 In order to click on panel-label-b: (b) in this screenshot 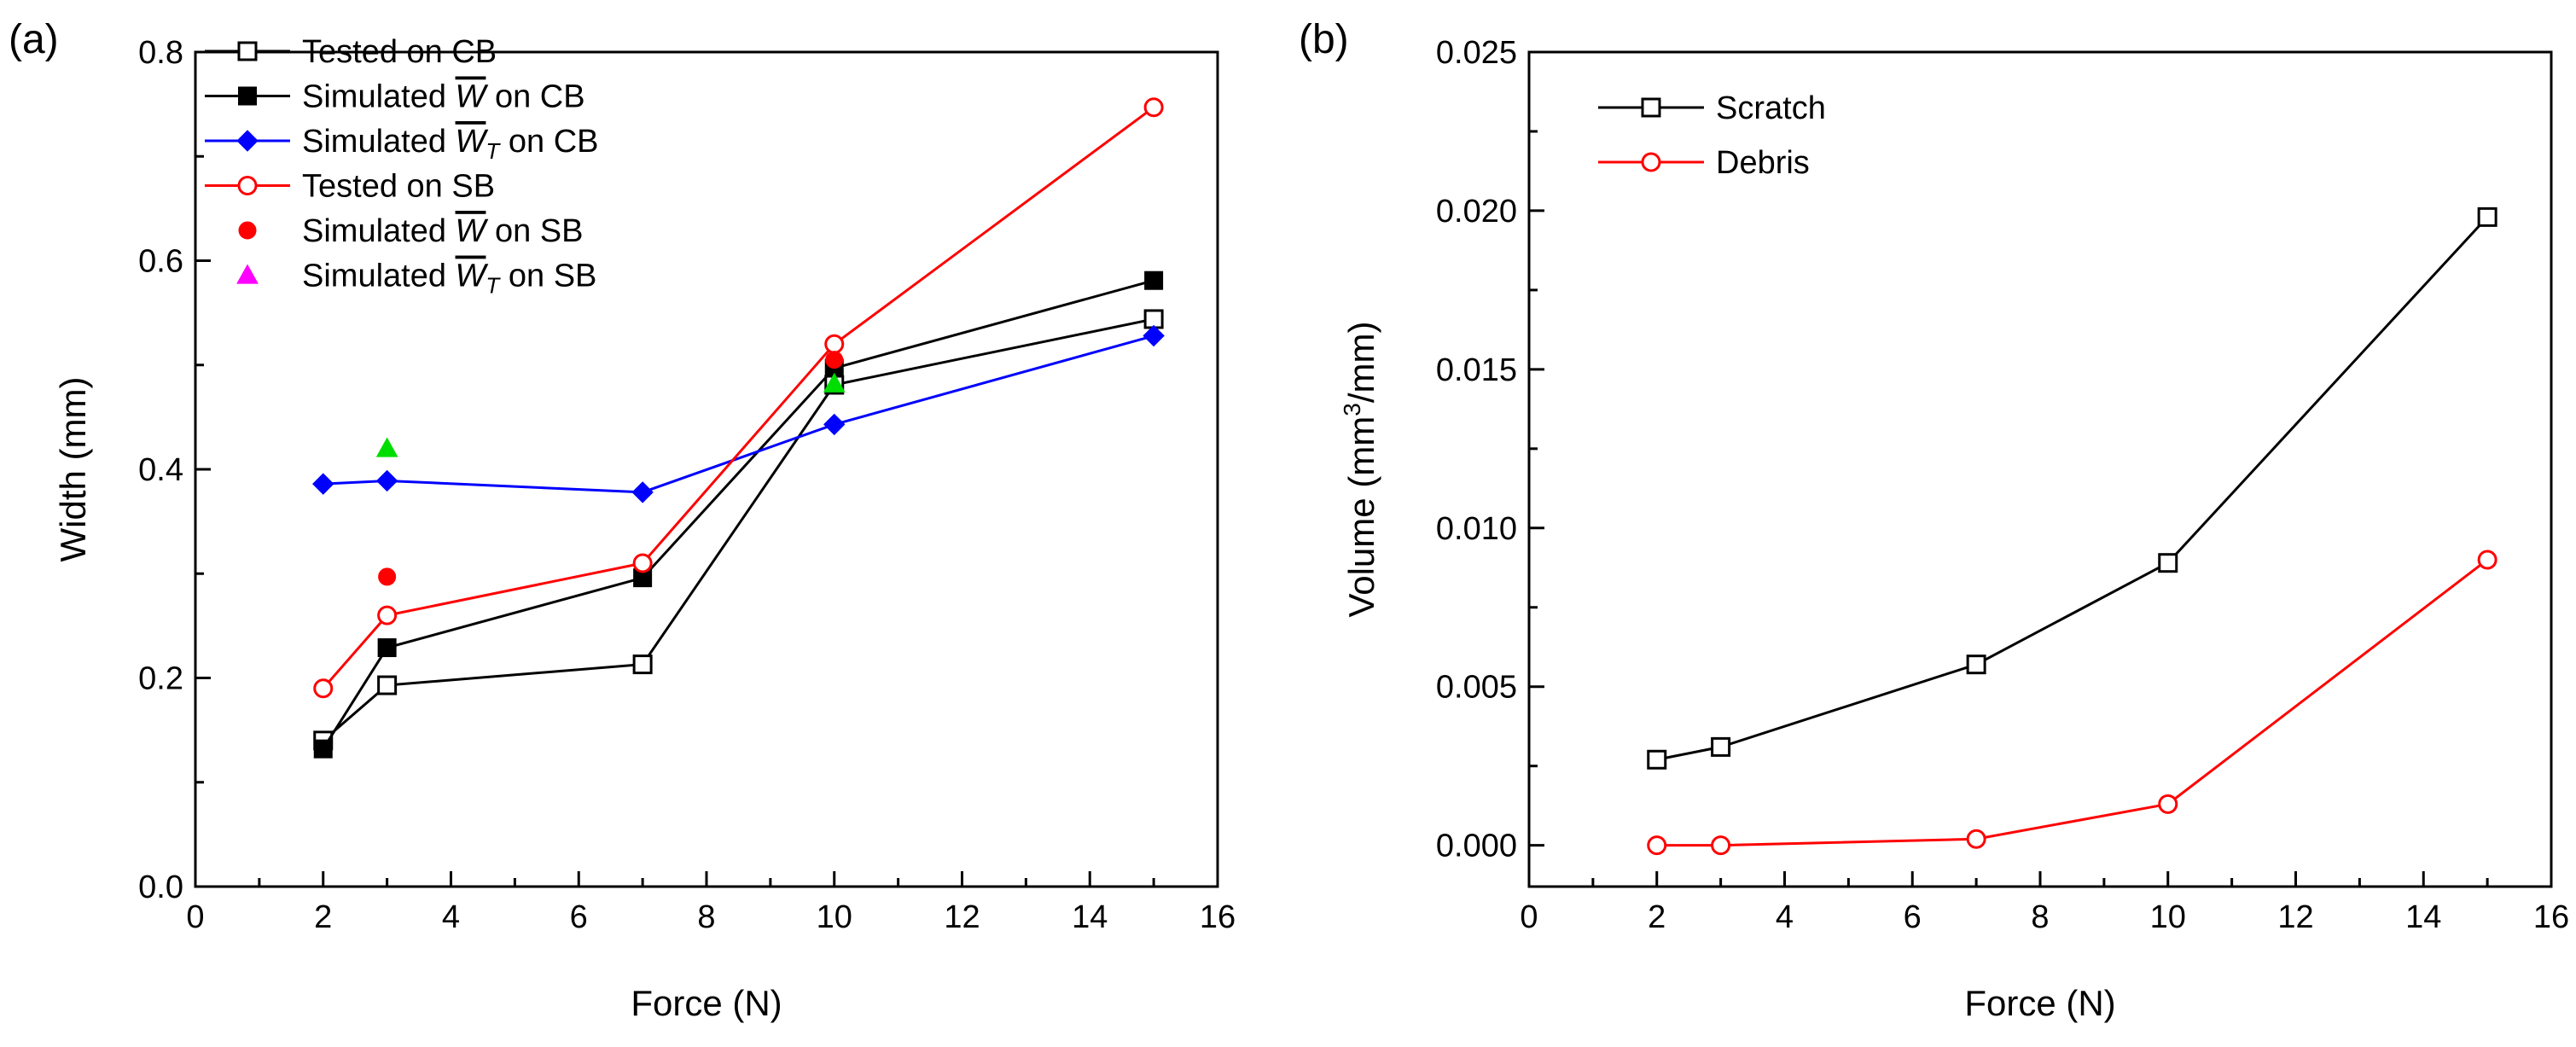, I will do `click(1324, 40)`.